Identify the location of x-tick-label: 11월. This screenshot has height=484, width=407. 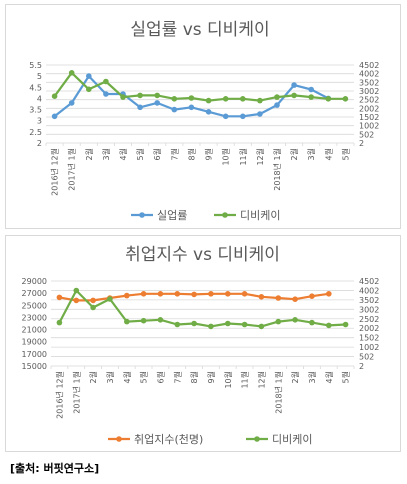
(245, 380).